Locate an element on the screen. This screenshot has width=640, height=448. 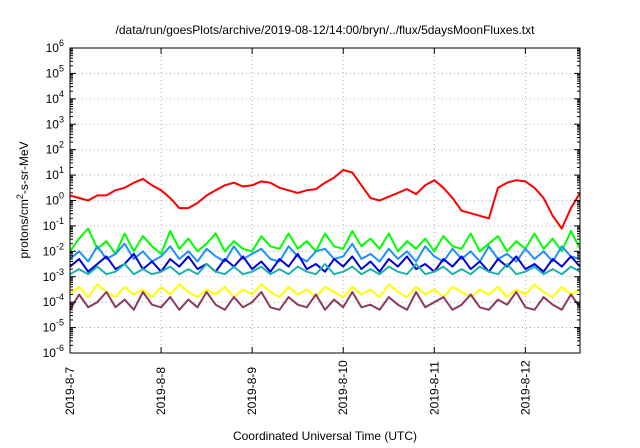
y-tick-label: 10⁻⁴ is located at coordinates (53, 300).